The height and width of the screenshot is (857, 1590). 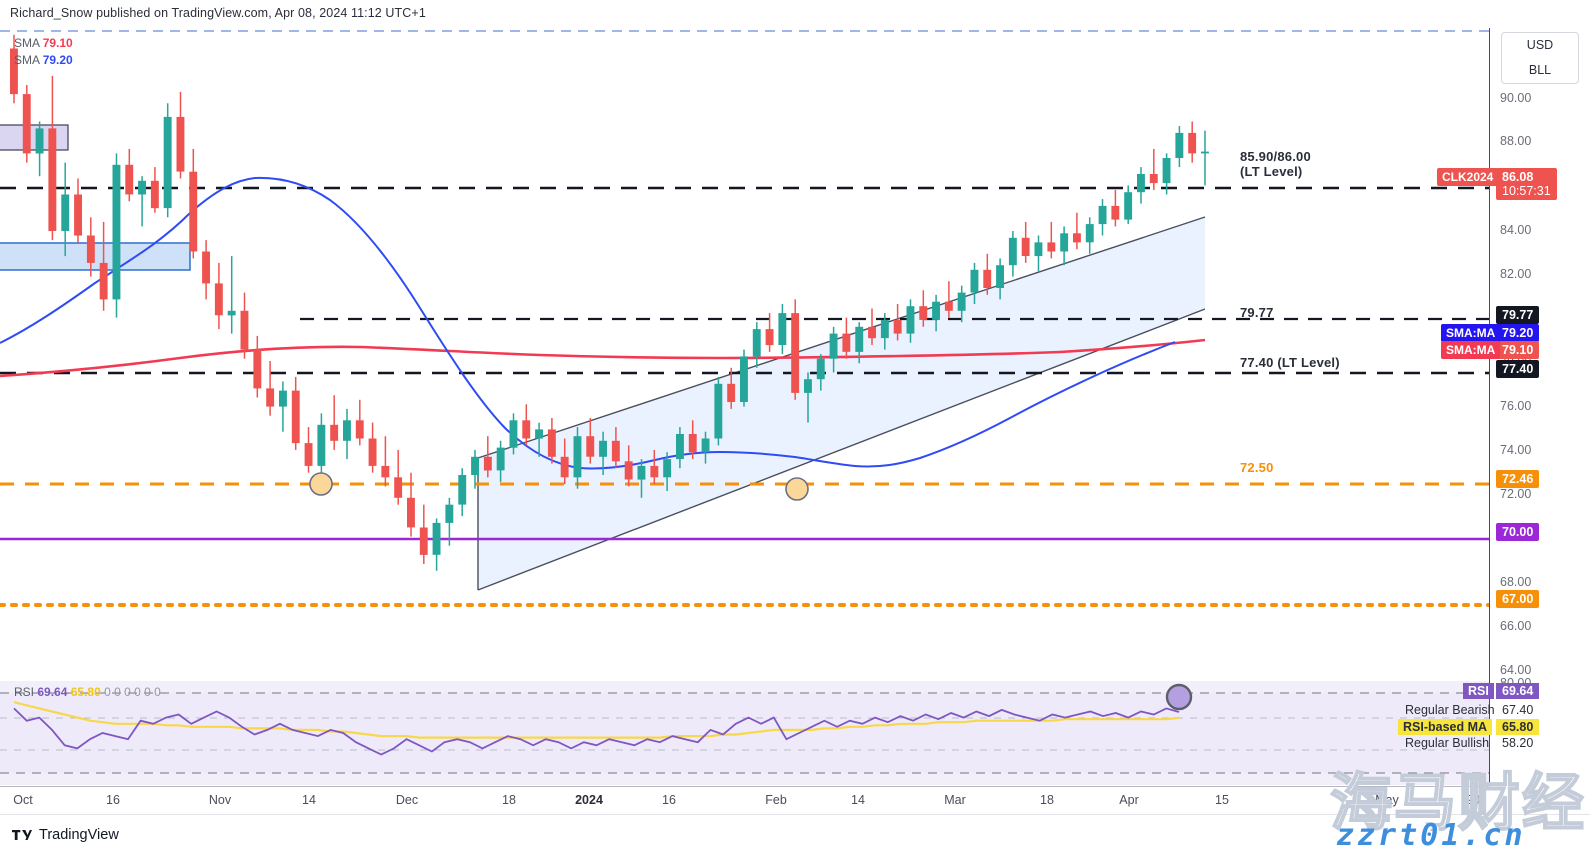 What do you see at coordinates (1222, 800) in the screenshot?
I see `time-axis-label: 15` at bounding box center [1222, 800].